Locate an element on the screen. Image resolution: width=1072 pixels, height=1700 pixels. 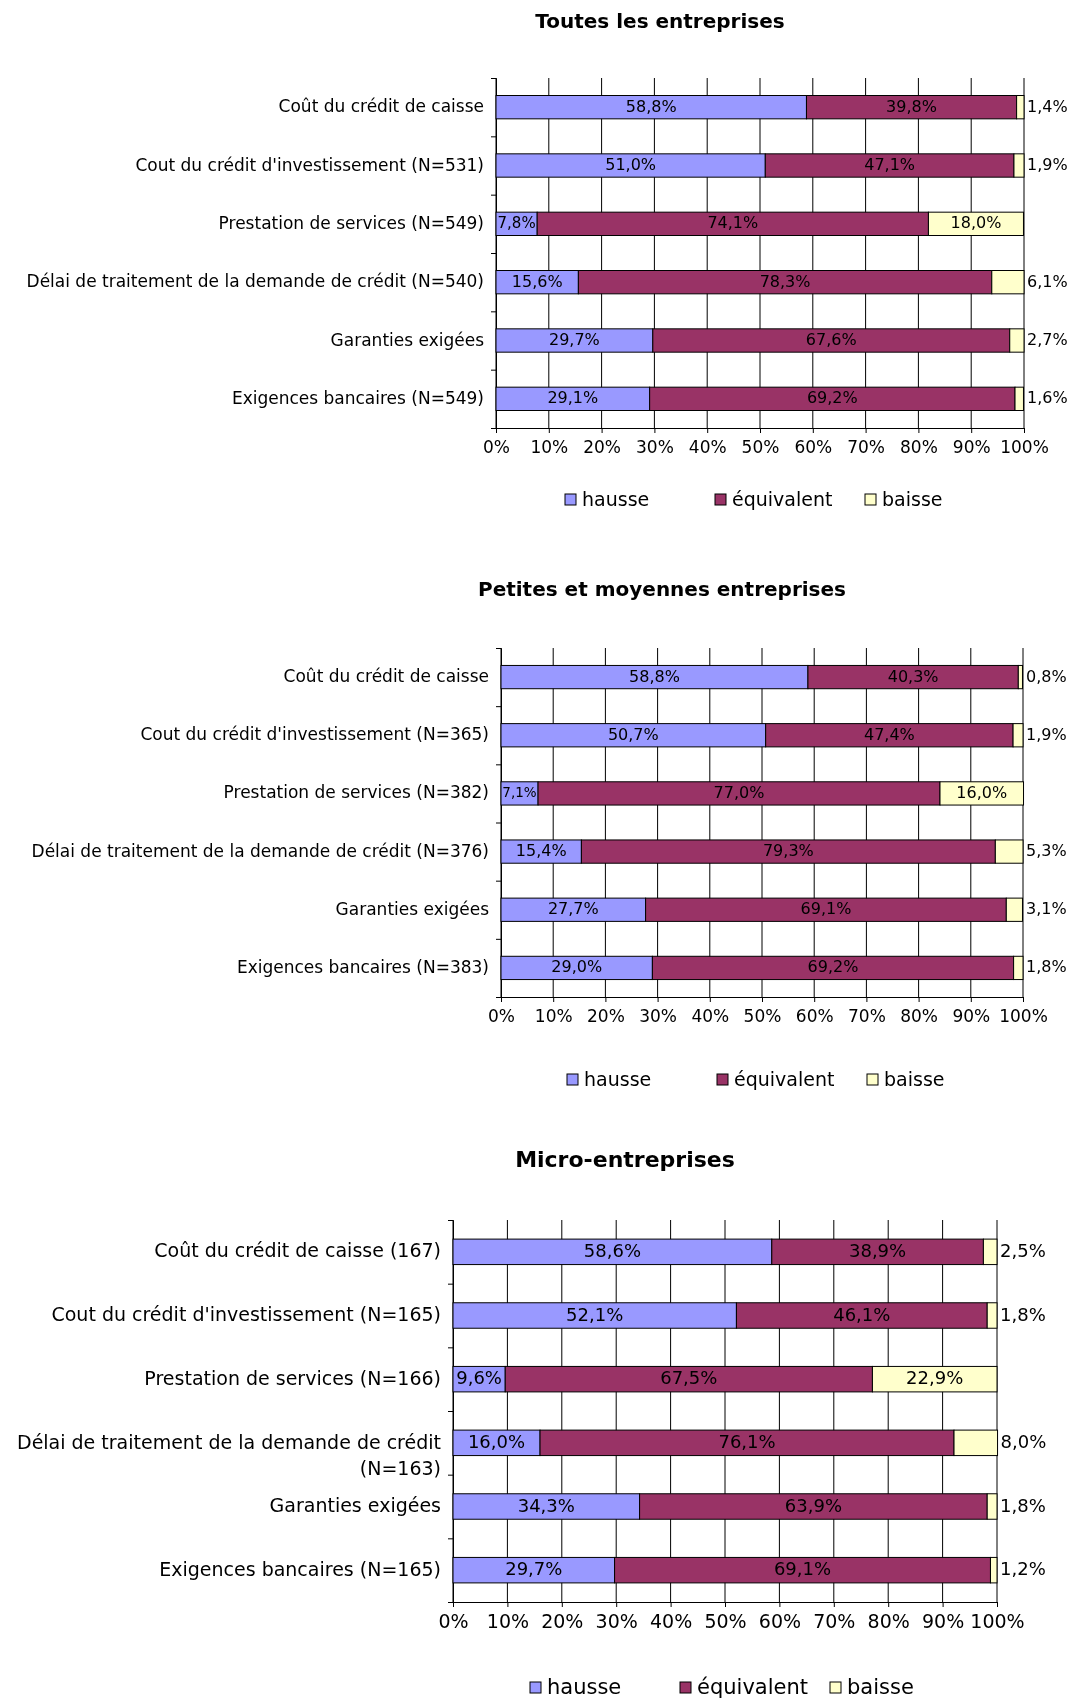
data-label: 51,0% is located at coordinates (631, 164).